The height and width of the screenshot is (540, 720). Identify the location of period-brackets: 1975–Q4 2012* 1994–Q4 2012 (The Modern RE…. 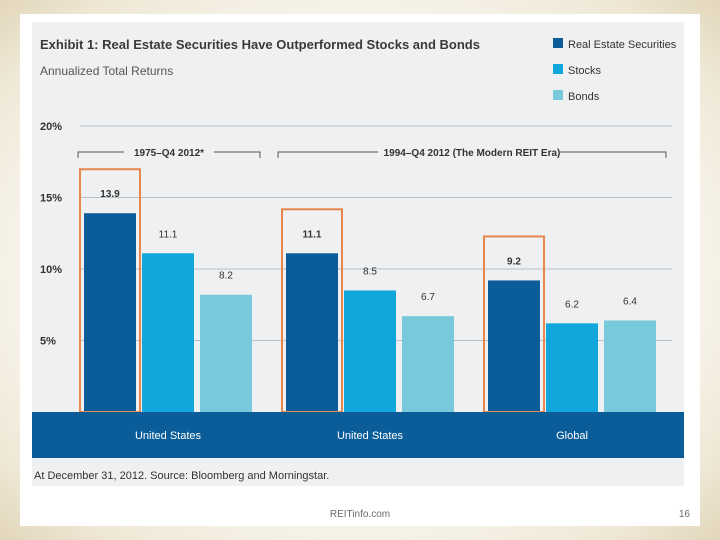
(372, 153).